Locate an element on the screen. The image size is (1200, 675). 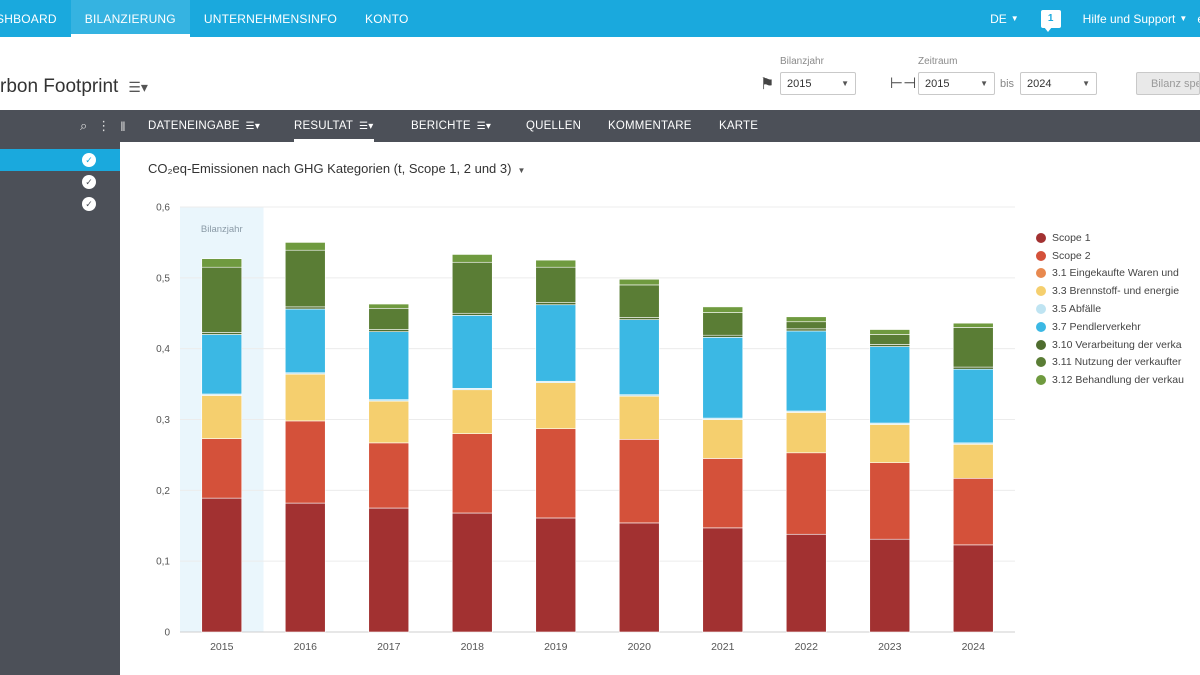
y-tick-label: 0,5 is located at coordinates (163, 278).